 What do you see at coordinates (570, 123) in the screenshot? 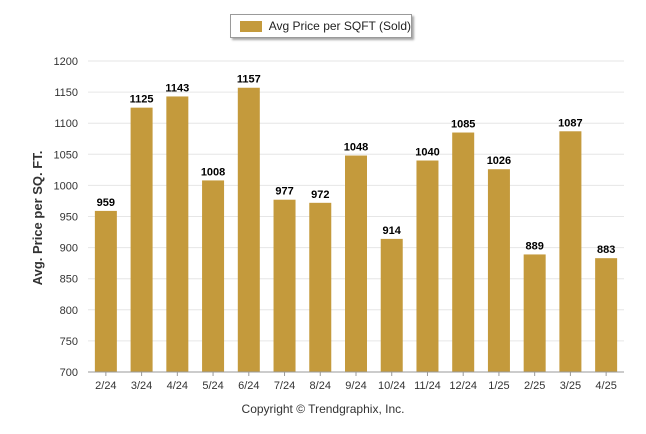
I see `data-label: 1087` at bounding box center [570, 123].